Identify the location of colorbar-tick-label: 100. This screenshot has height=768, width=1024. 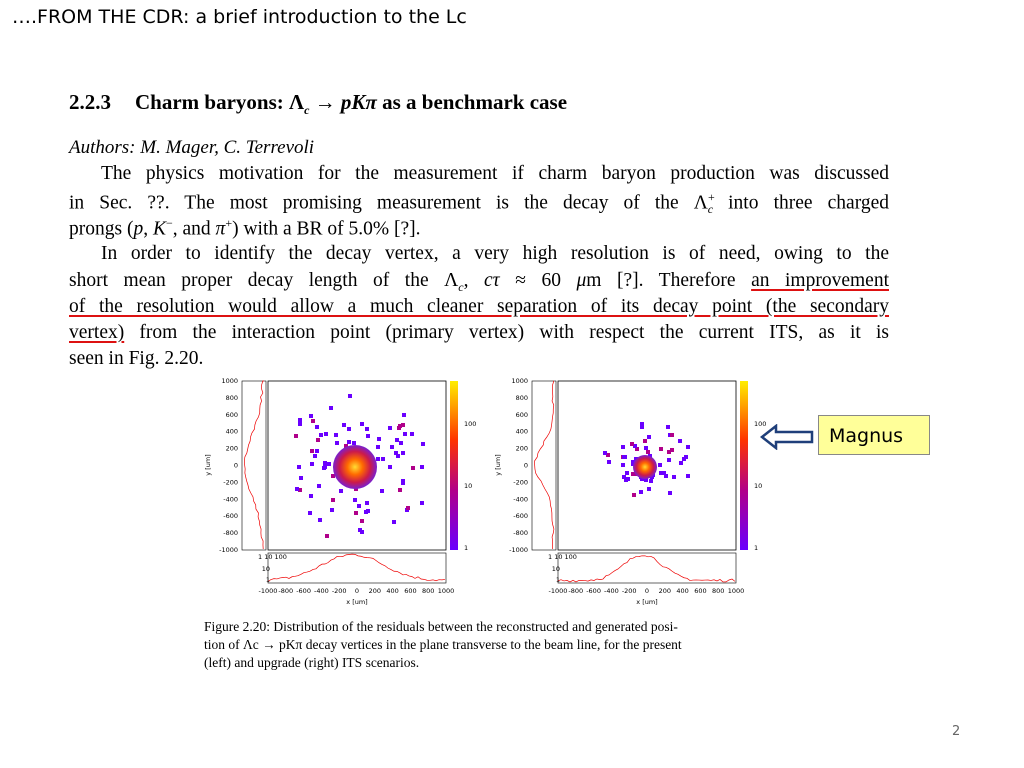
(470, 424).